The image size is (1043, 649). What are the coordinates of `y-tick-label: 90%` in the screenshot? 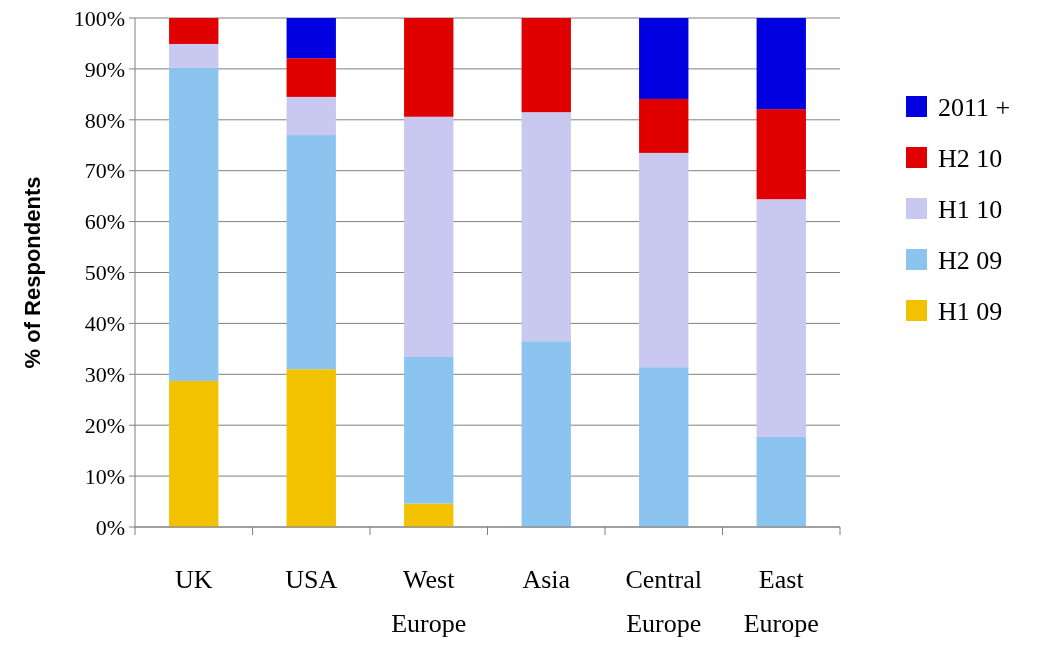 It's located at (104, 69).